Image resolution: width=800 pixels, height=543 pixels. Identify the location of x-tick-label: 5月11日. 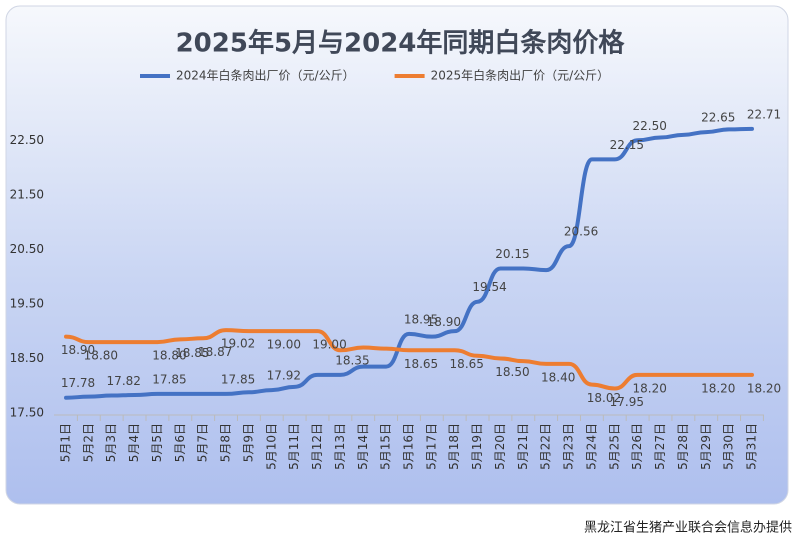
(294, 446).